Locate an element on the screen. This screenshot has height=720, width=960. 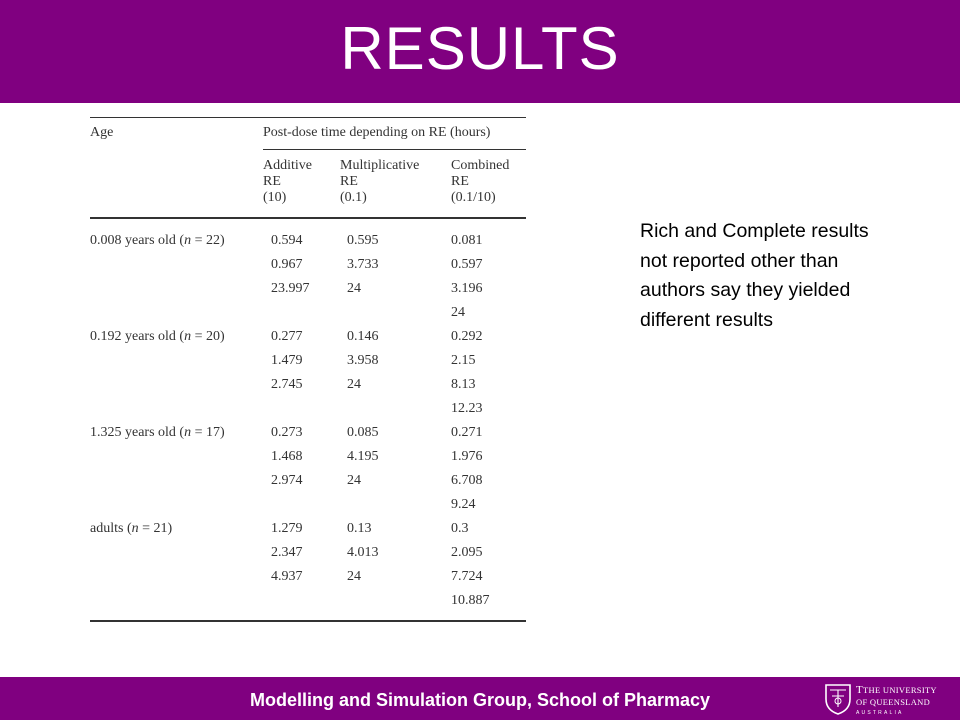
table-cell-additive: 0.273 is located at coordinates (287, 432).